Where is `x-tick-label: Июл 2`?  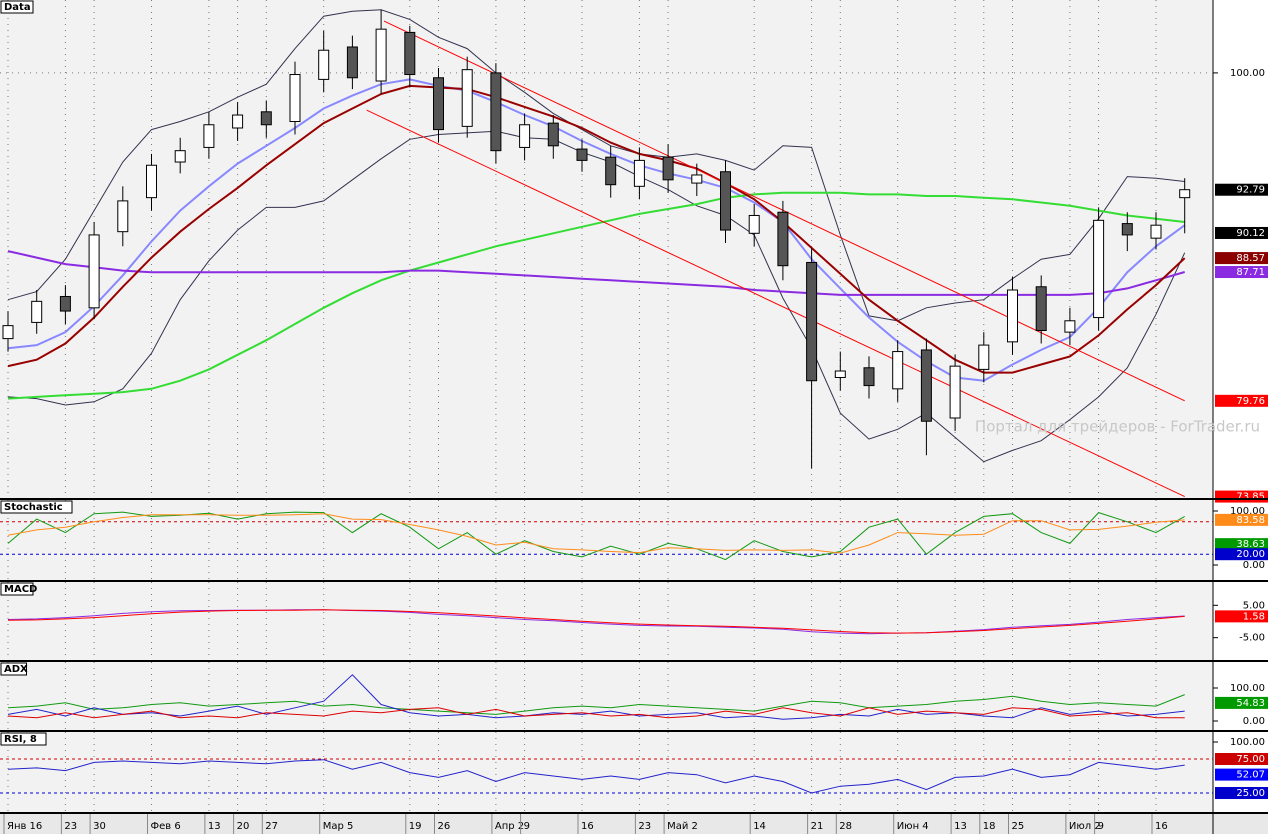
x-tick-label: Июл 2 is located at coordinates (1085, 826).